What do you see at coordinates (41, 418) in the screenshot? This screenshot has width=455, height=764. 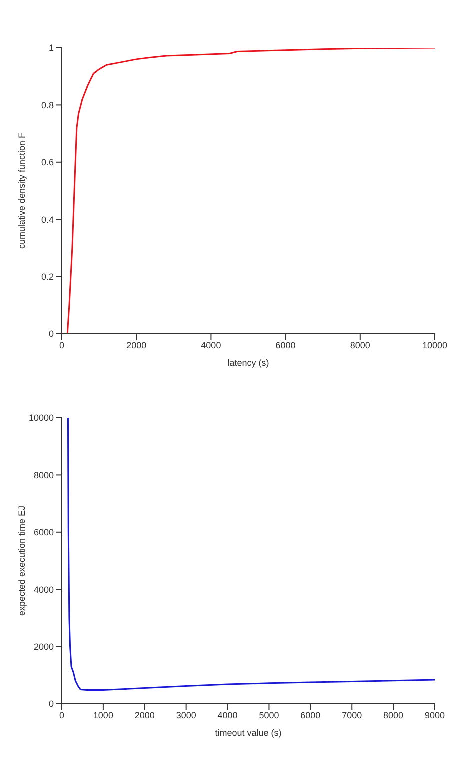 I see `y-tick-label: 10000` at bounding box center [41, 418].